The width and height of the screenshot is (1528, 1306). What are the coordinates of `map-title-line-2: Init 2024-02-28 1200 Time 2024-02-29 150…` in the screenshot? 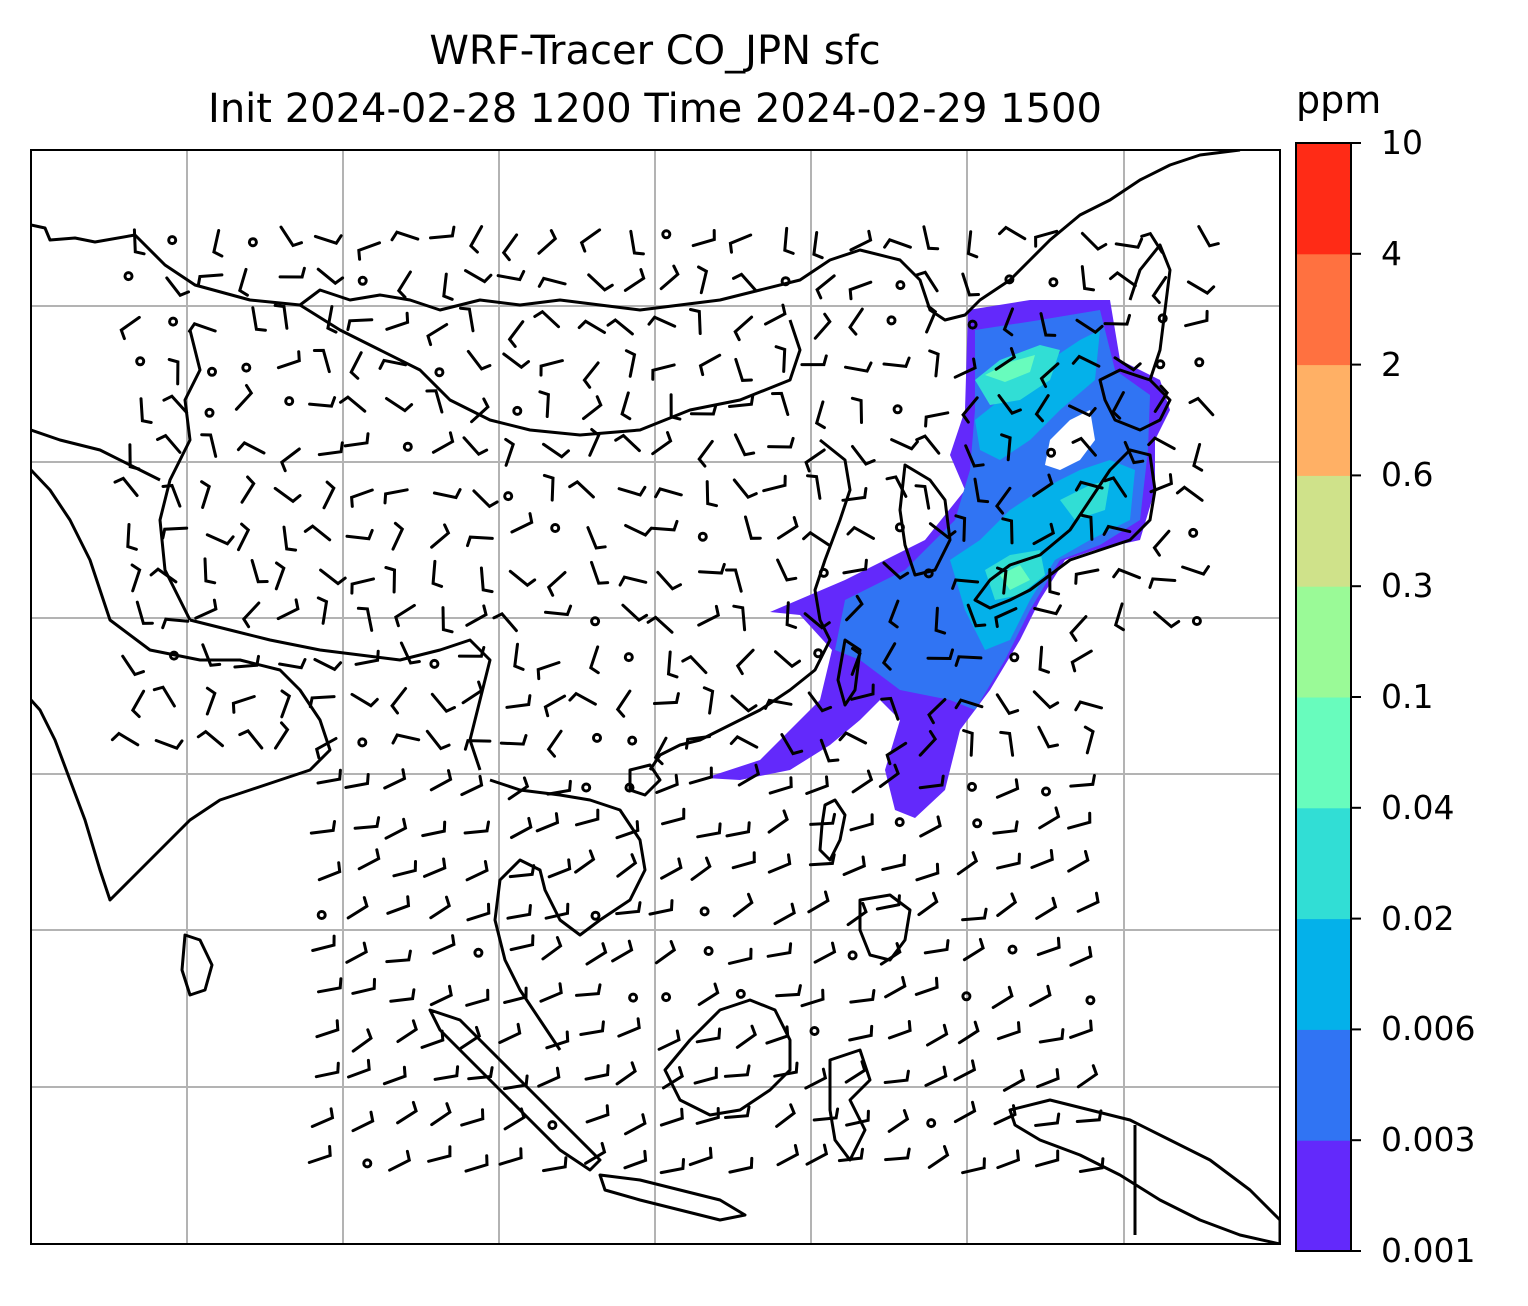 It's located at (655, 109).